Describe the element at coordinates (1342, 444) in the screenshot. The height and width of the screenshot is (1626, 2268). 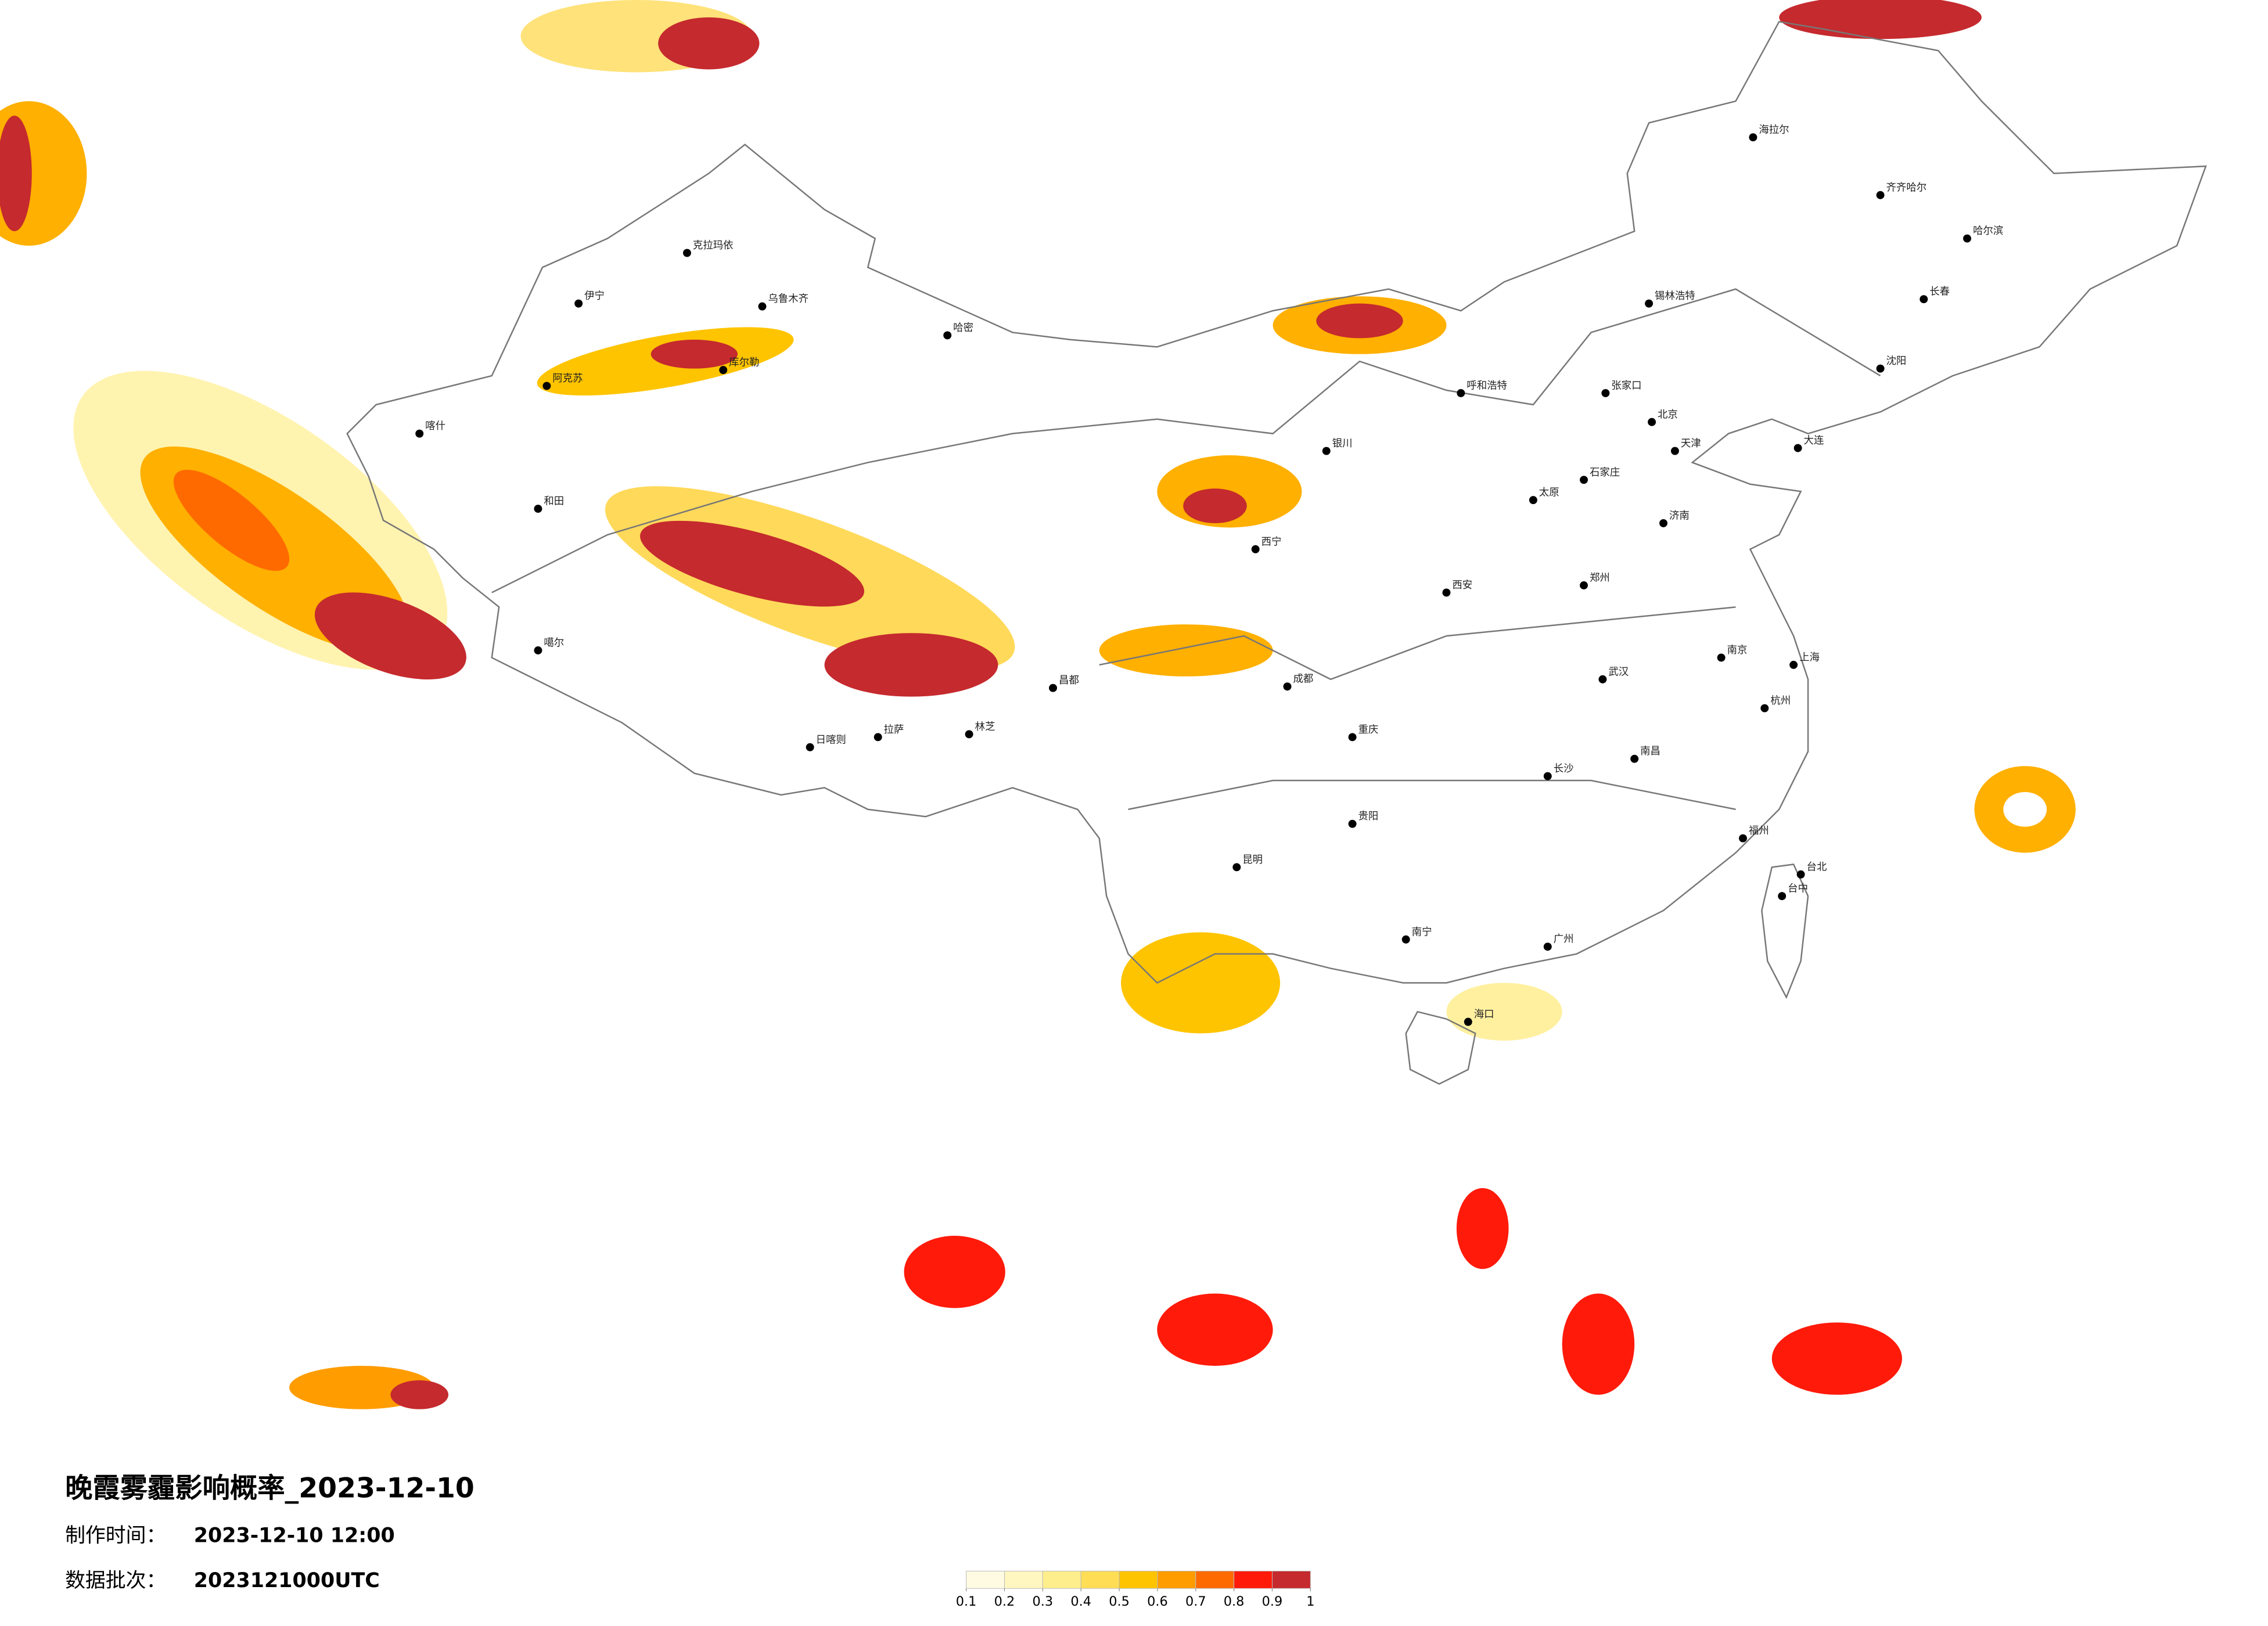
I see `city-label: 银川` at that location.